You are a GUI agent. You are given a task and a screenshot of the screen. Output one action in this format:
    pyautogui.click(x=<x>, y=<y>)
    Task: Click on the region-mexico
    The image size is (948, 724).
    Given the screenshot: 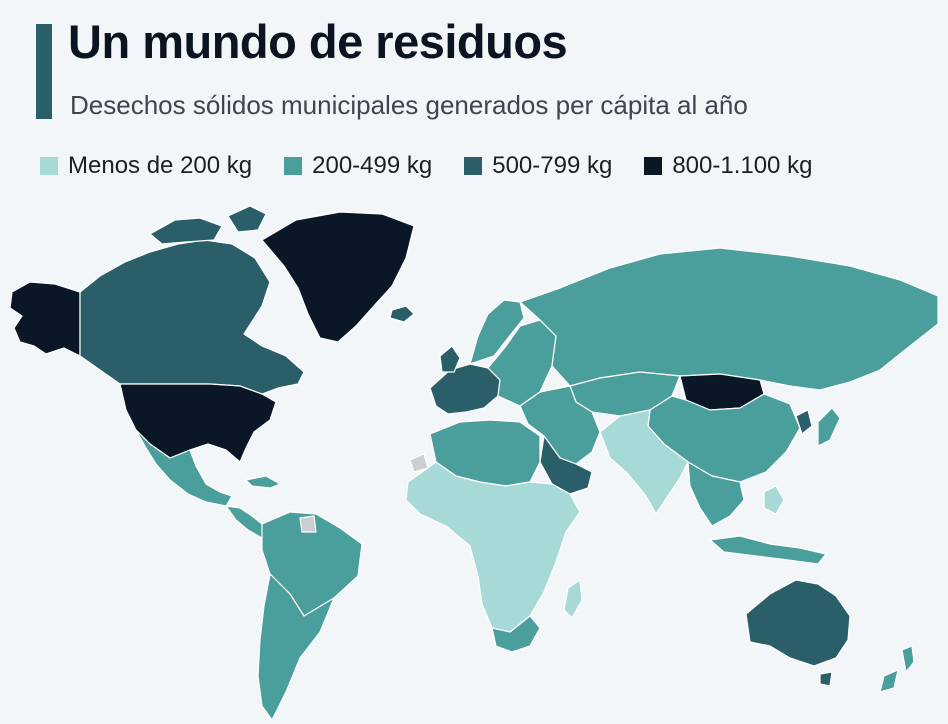 What is the action you would take?
    pyautogui.click(x=184, y=468)
    